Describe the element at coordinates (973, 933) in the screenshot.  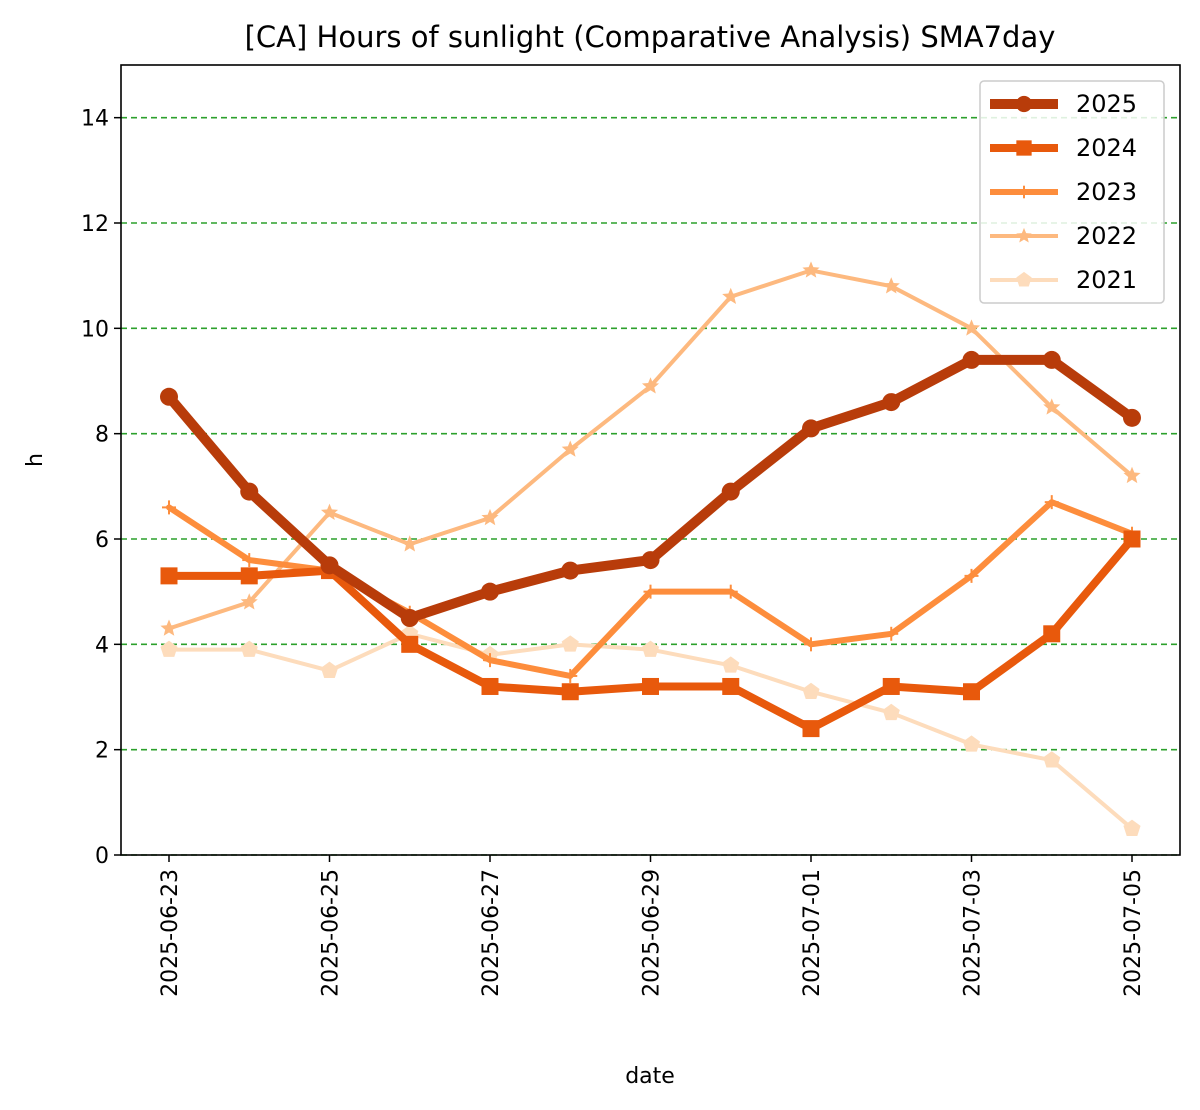
I see `x-tick-label: 2025-07-03` at that location.